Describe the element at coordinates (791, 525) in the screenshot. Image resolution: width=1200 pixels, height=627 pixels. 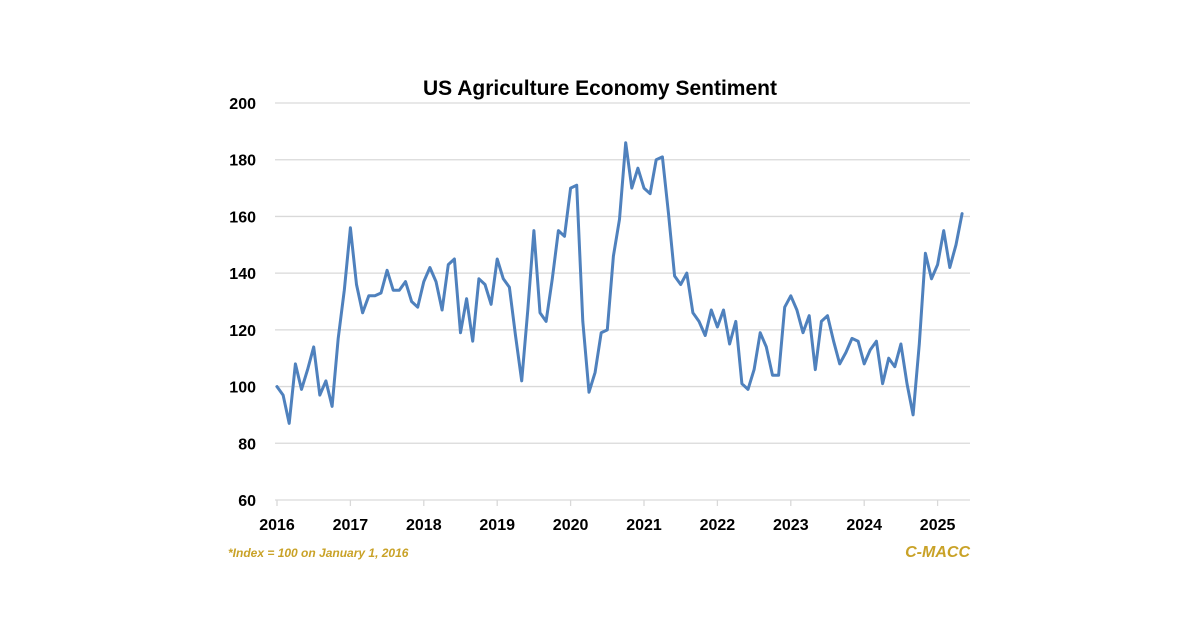
I see `x-tick-label-2023: 2023` at that location.